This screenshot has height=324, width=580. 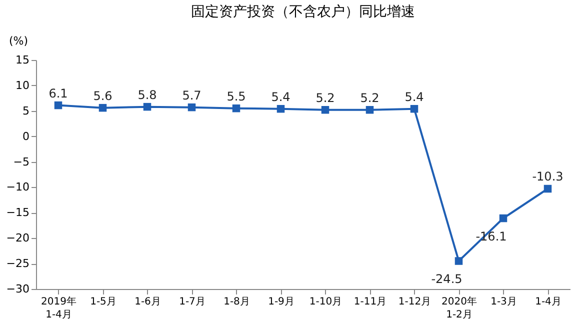 I want to click on y-axis-title: (%), so click(x=18, y=41).